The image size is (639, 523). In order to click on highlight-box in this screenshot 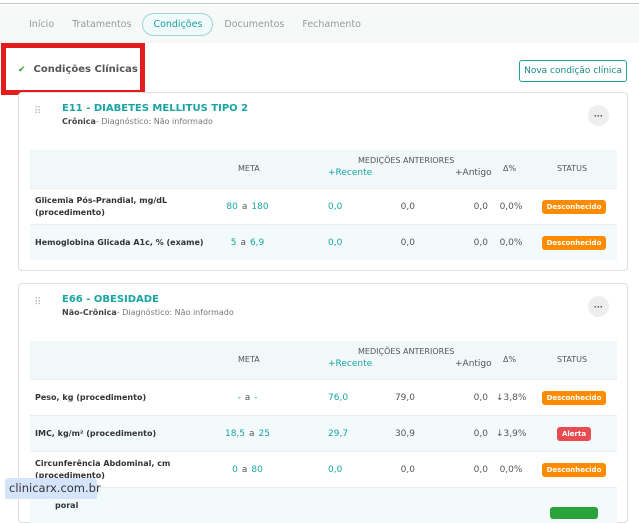, I will do `click(73, 69)`.